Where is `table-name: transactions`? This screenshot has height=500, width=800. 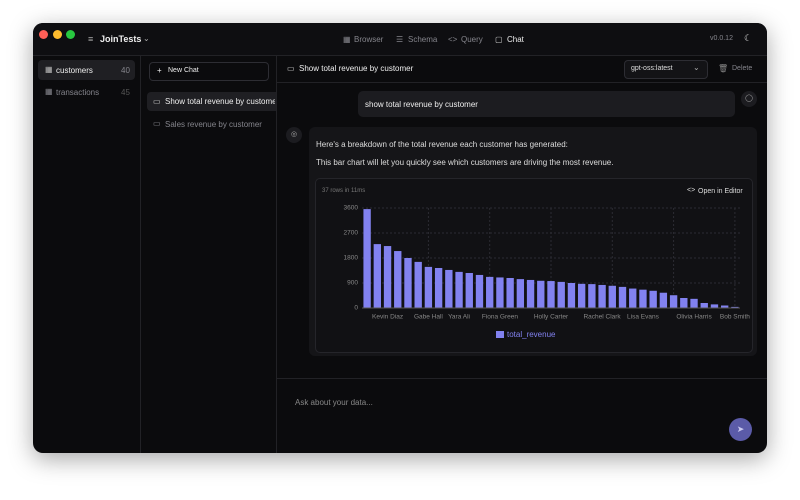 table-name: transactions is located at coordinates (78, 92).